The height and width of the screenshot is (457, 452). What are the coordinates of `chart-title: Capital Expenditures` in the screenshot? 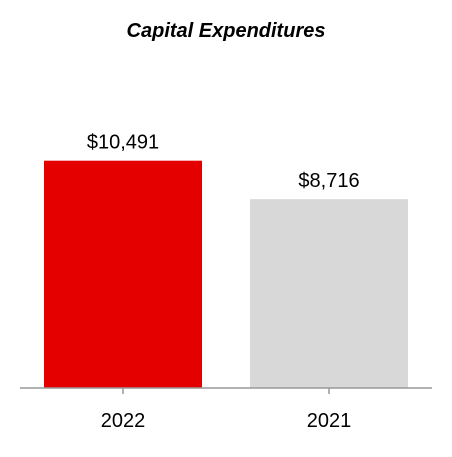 It's located at (226, 31).